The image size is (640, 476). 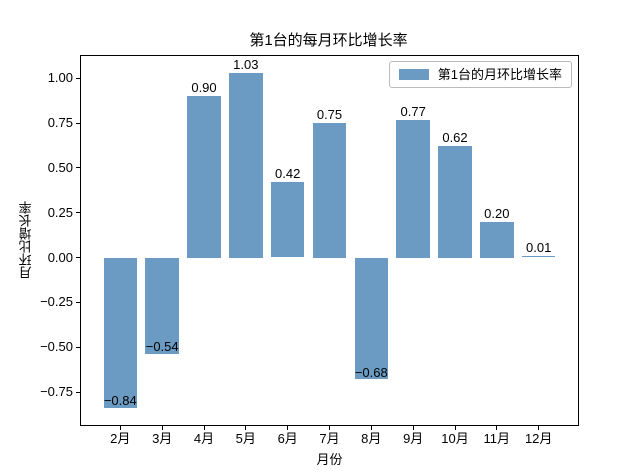 I want to click on bar-4月, so click(x=204, y=177).